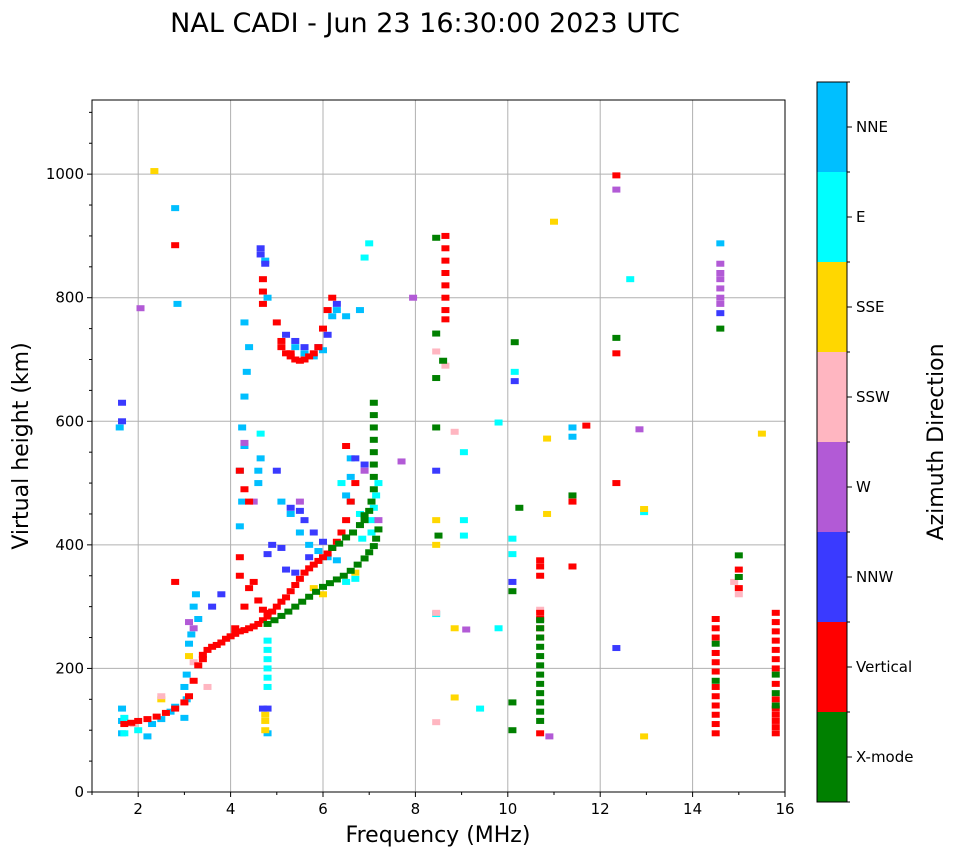  I want to click on x-tick-label: 14, so click(692, 809).